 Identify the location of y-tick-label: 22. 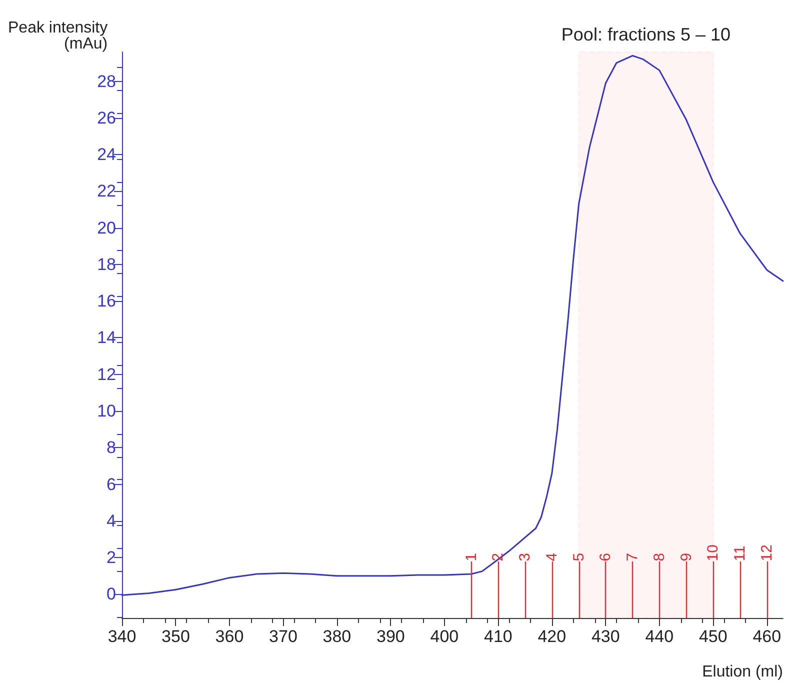
(106, 191).